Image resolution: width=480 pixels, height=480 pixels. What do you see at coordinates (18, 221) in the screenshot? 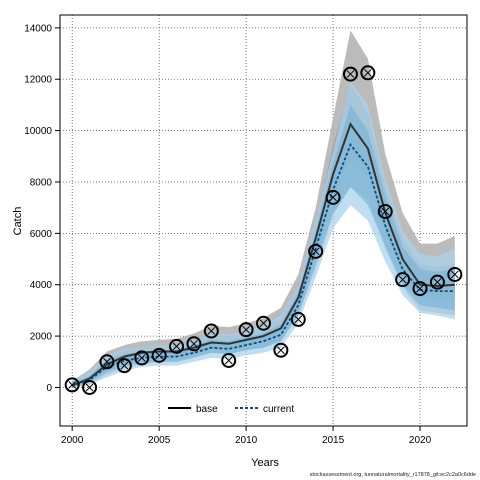
I see `y-axis-title: Catch` at bounding box center [18, 221].